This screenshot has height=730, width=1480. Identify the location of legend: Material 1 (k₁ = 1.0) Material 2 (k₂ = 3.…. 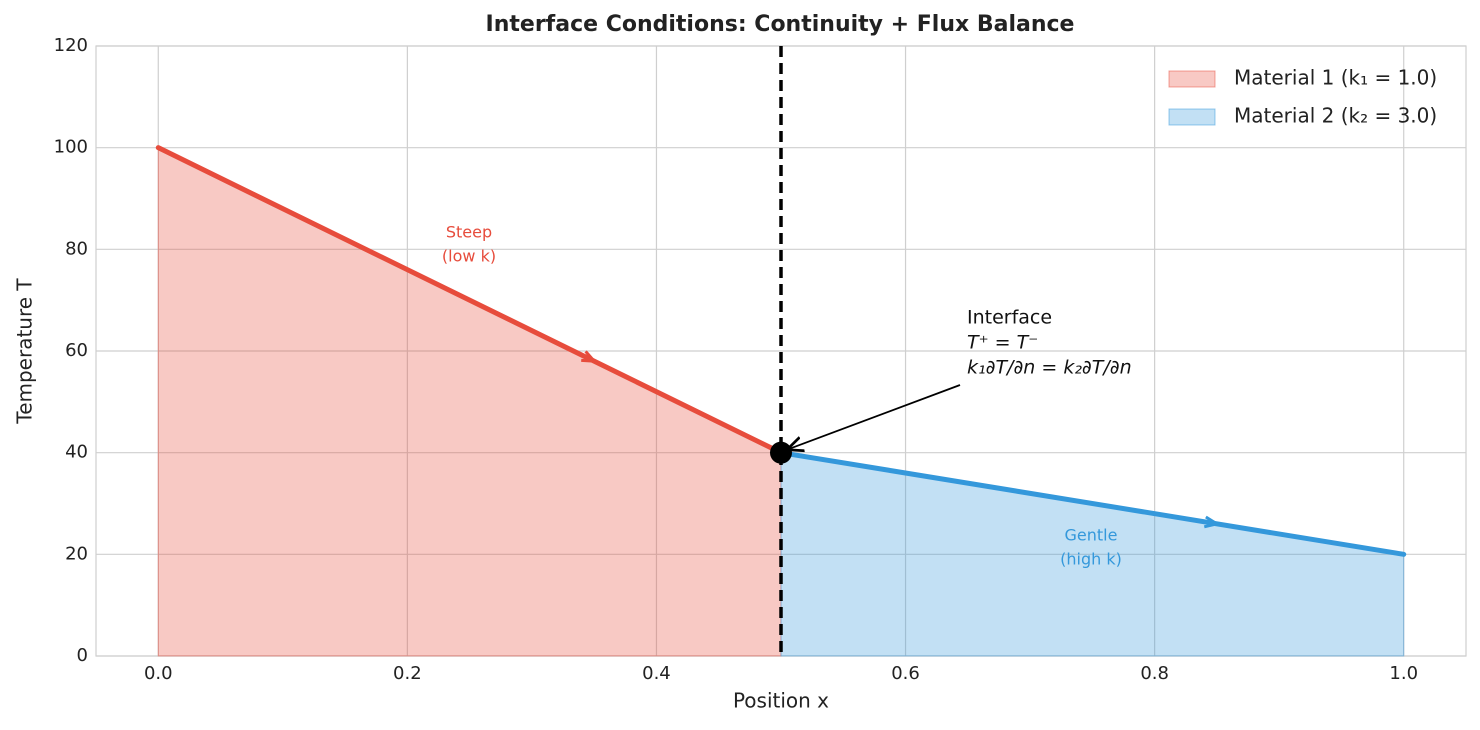
(1302, 97).